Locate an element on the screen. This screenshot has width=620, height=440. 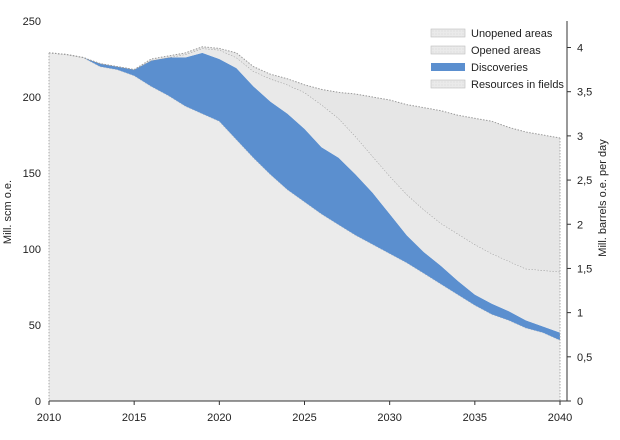
x-tick-label: 2025 is located at coordinates (304, 418).